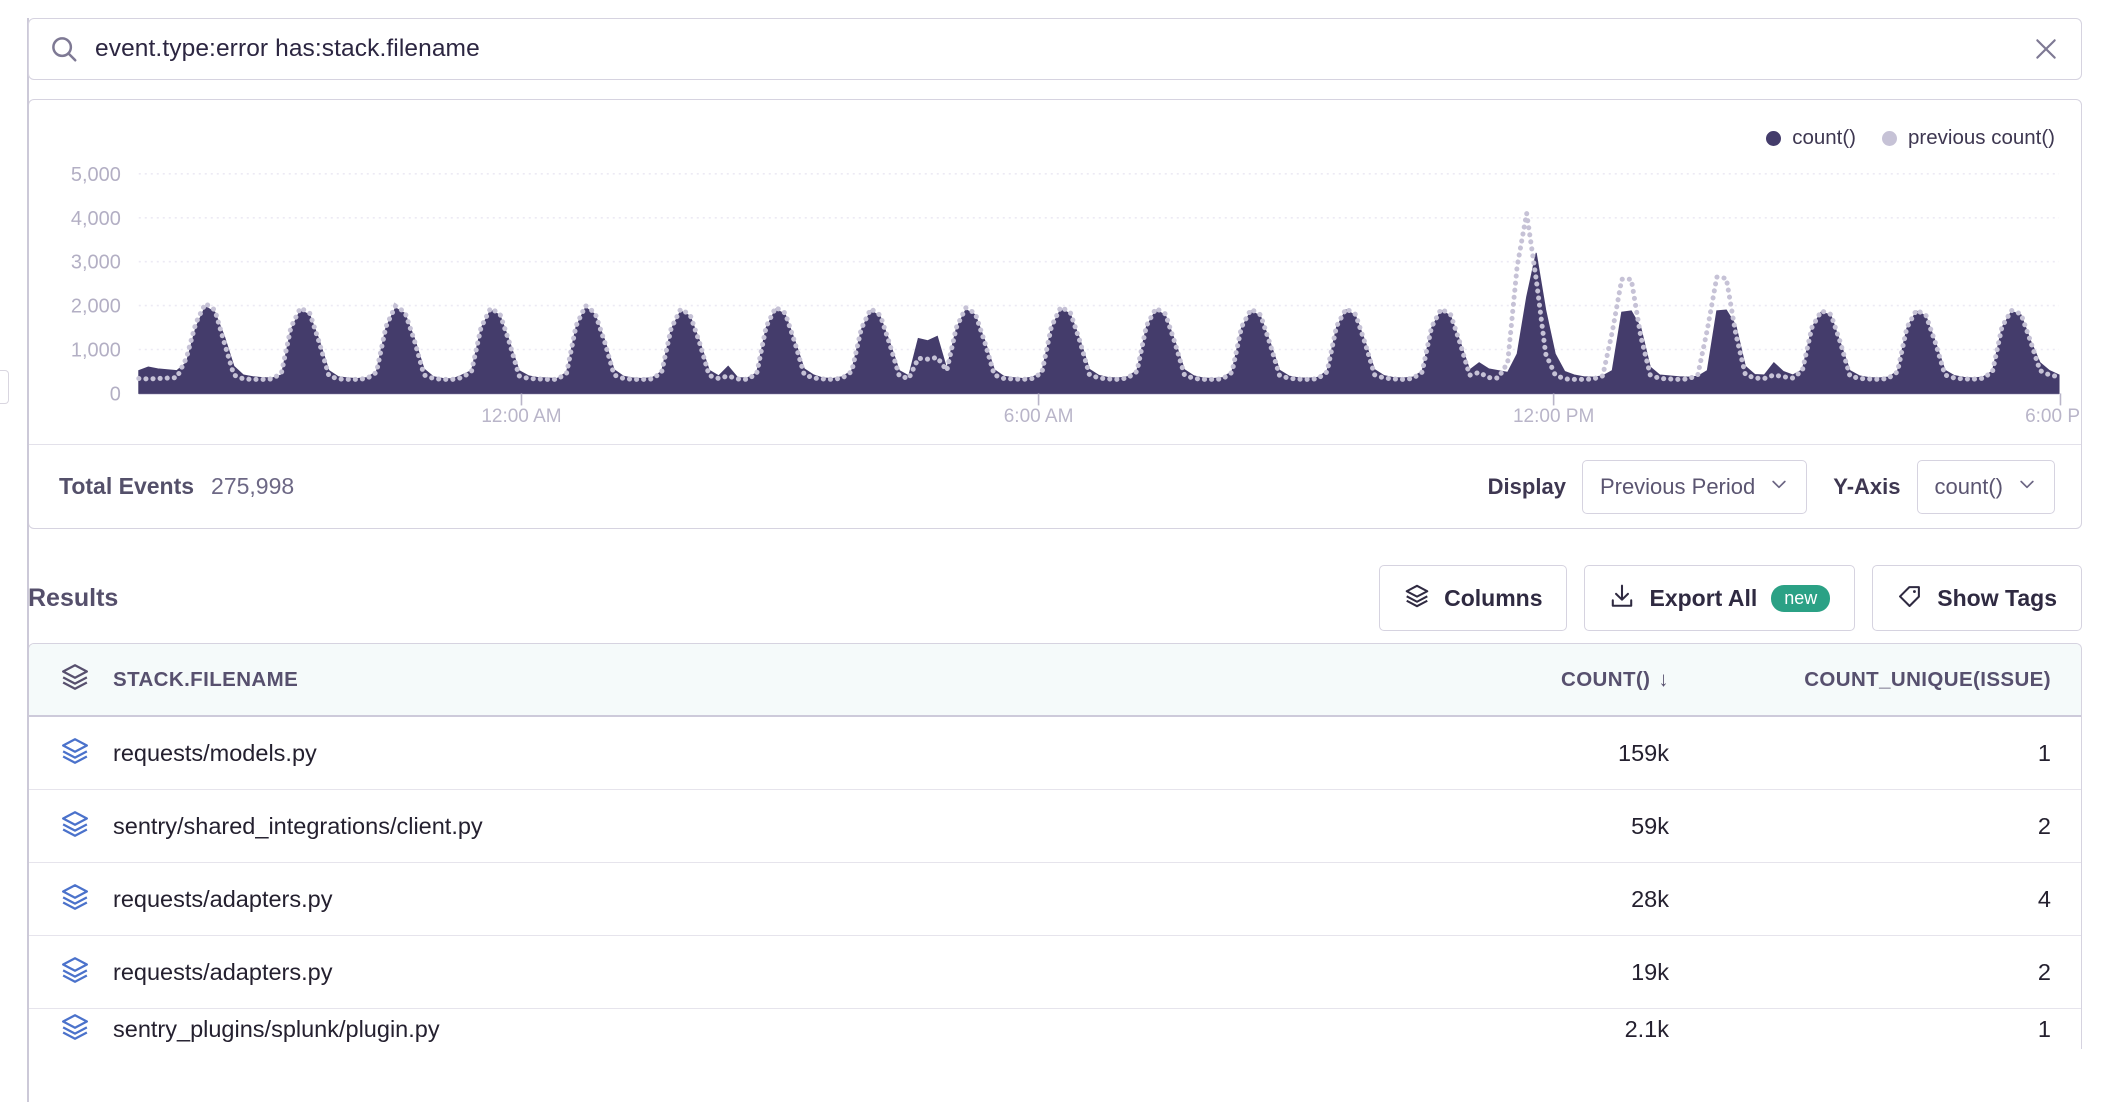 This screenshot has width=2110, height=1102. What do you see at coordinates (1473, 598) in the screenshot?
I see `columns-button: Columns` at bounding box center [1473, 598].